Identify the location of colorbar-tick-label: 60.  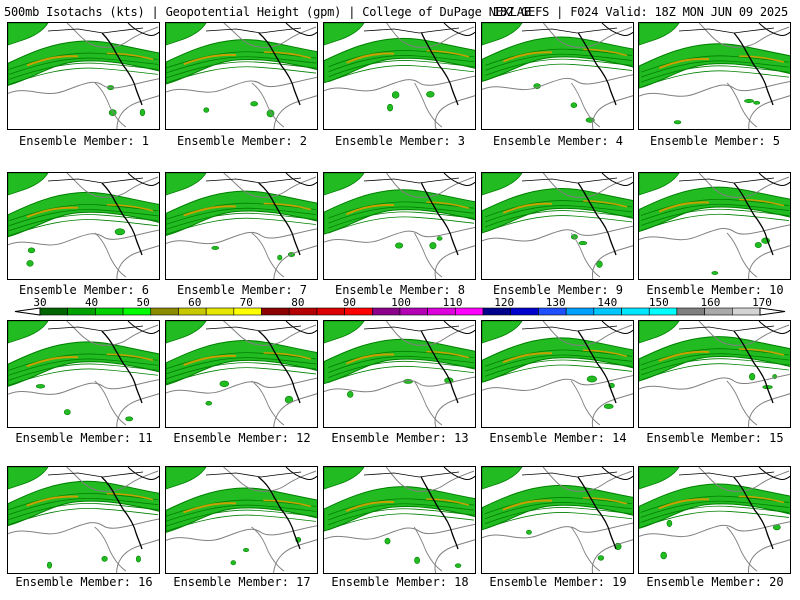
(194, 302).